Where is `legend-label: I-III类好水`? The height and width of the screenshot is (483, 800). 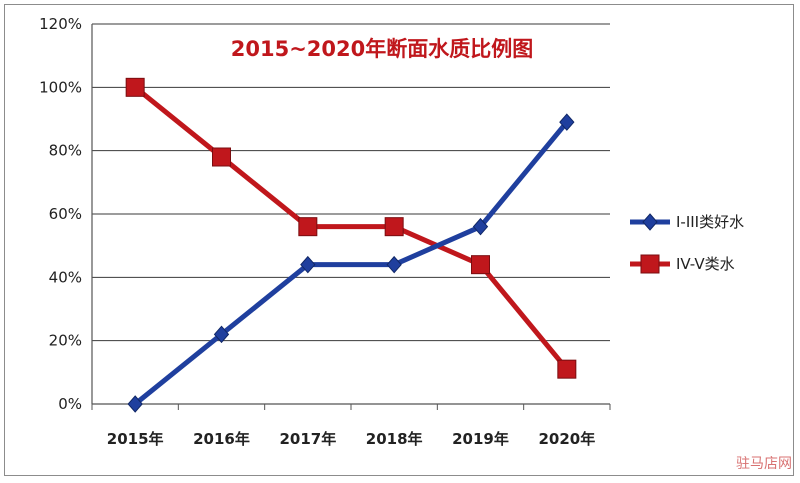 legend-label: I-III类好水 is located at coordinates (710, 222).